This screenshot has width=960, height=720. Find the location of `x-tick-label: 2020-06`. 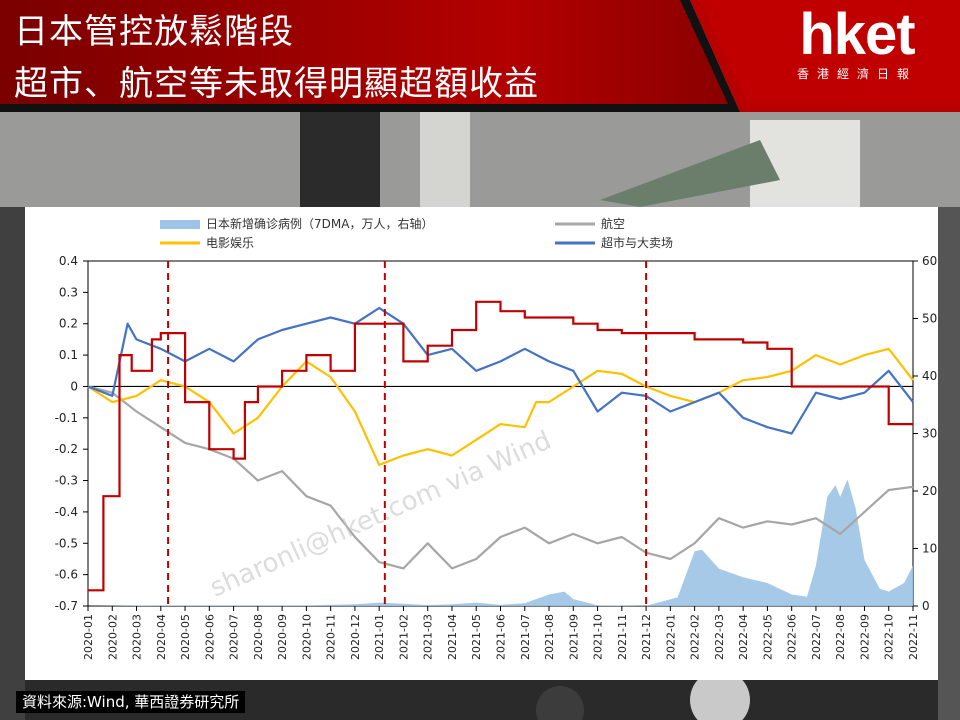

x-tick-label: 2020-06 is located at coordinates (209, 637).